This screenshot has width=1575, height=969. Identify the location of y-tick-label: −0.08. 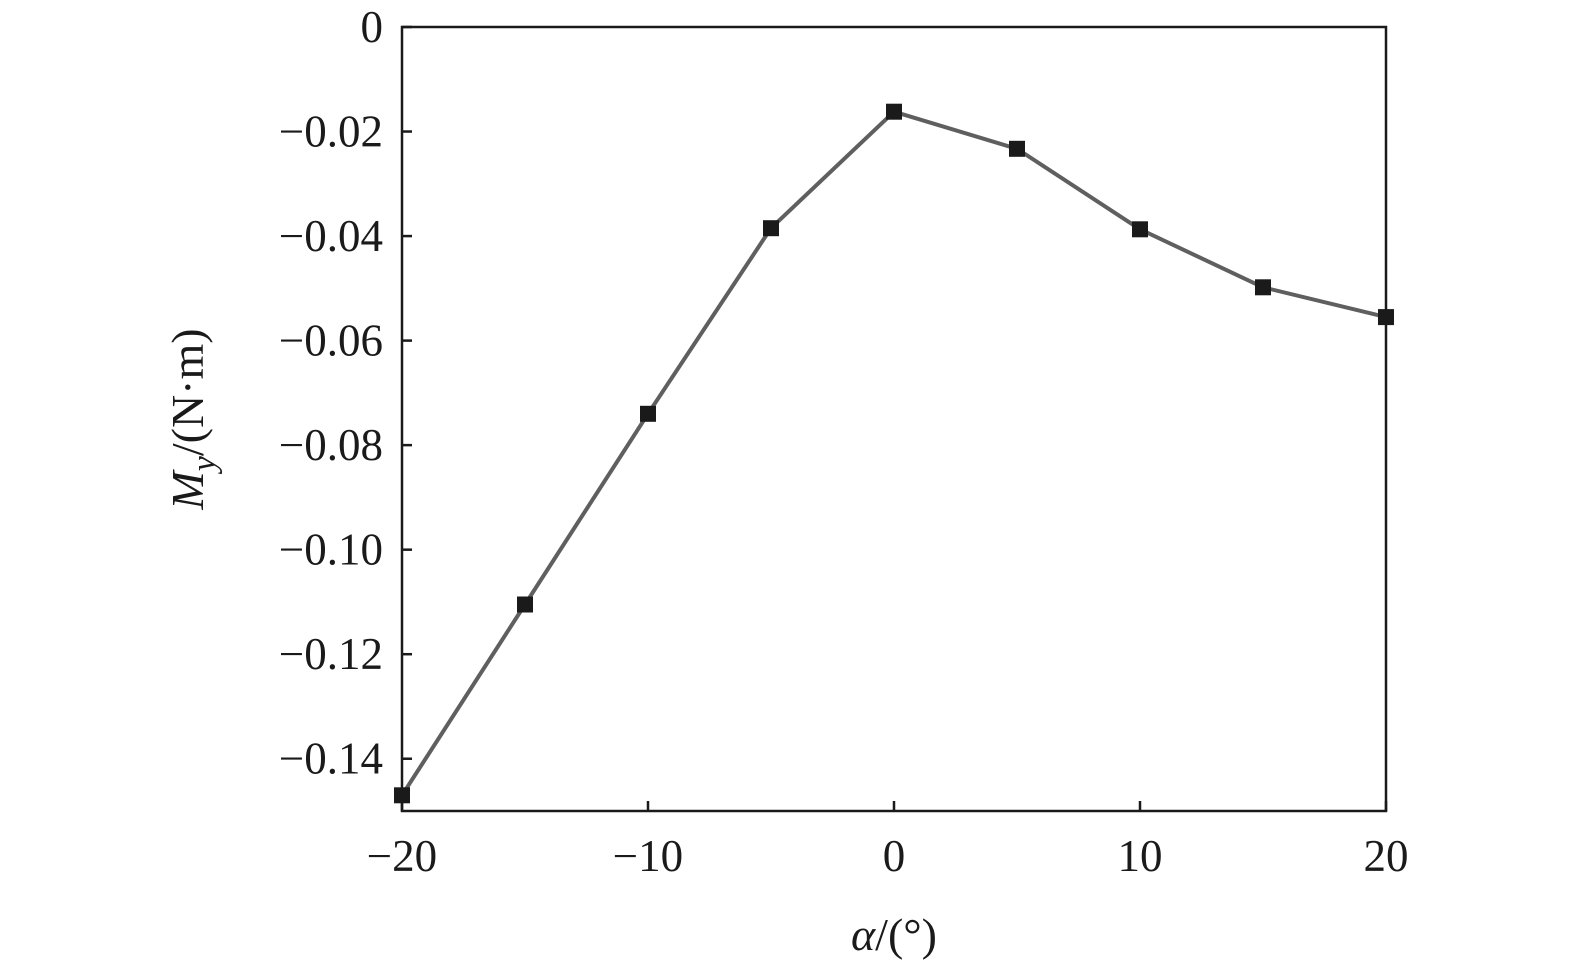
(331, 445).